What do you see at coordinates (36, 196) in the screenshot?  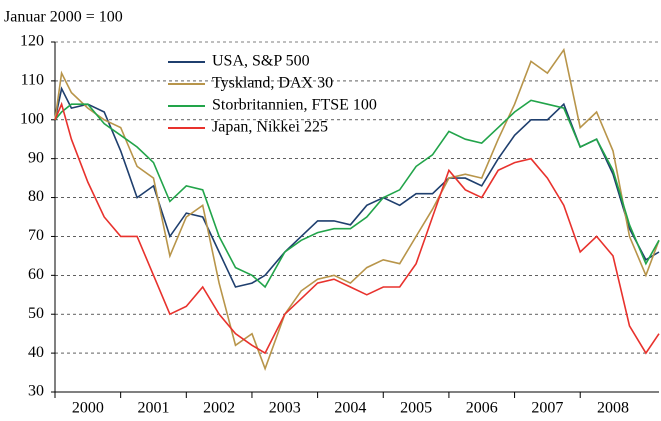 I see `y-tick-label: 80` at bounding box center [36, 196].